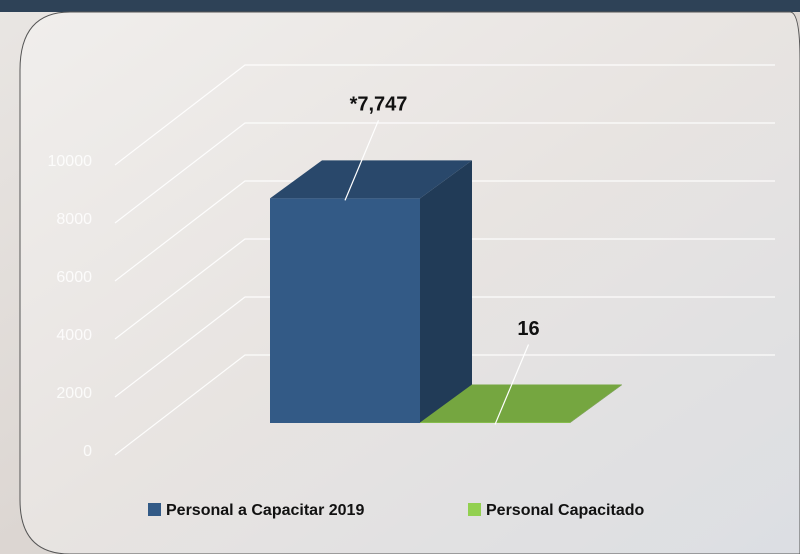 This screenshot has width=800, height=554. Describe the element at coordinates (74, 335) in the screenshot. I see `y-tick-label: 4000` at that location.